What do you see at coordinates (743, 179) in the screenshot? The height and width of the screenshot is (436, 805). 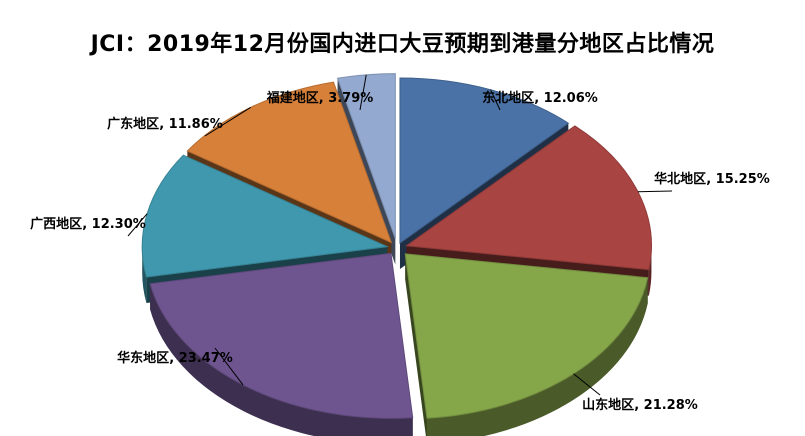 I see `slice-value: 15.25%` at bounding box center [743, 179].